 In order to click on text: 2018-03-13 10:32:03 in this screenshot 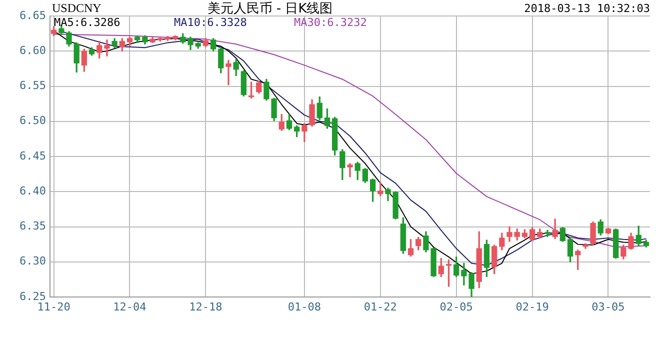, I will do `click(587, 8)`.